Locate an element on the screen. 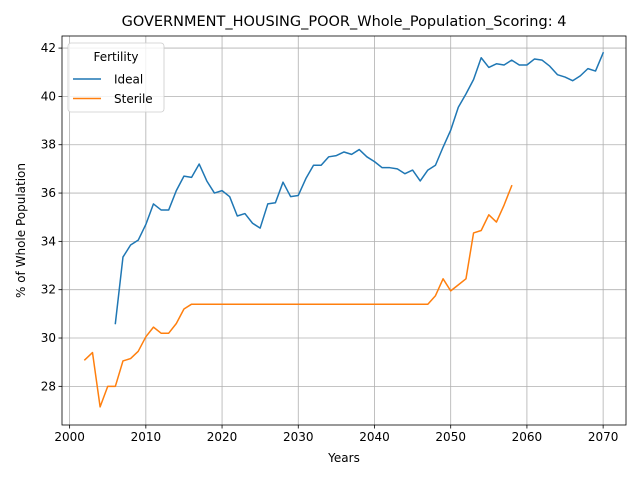 The image size is (640, 480). y-tick-label: 42 is located at coordinates (48, 48).